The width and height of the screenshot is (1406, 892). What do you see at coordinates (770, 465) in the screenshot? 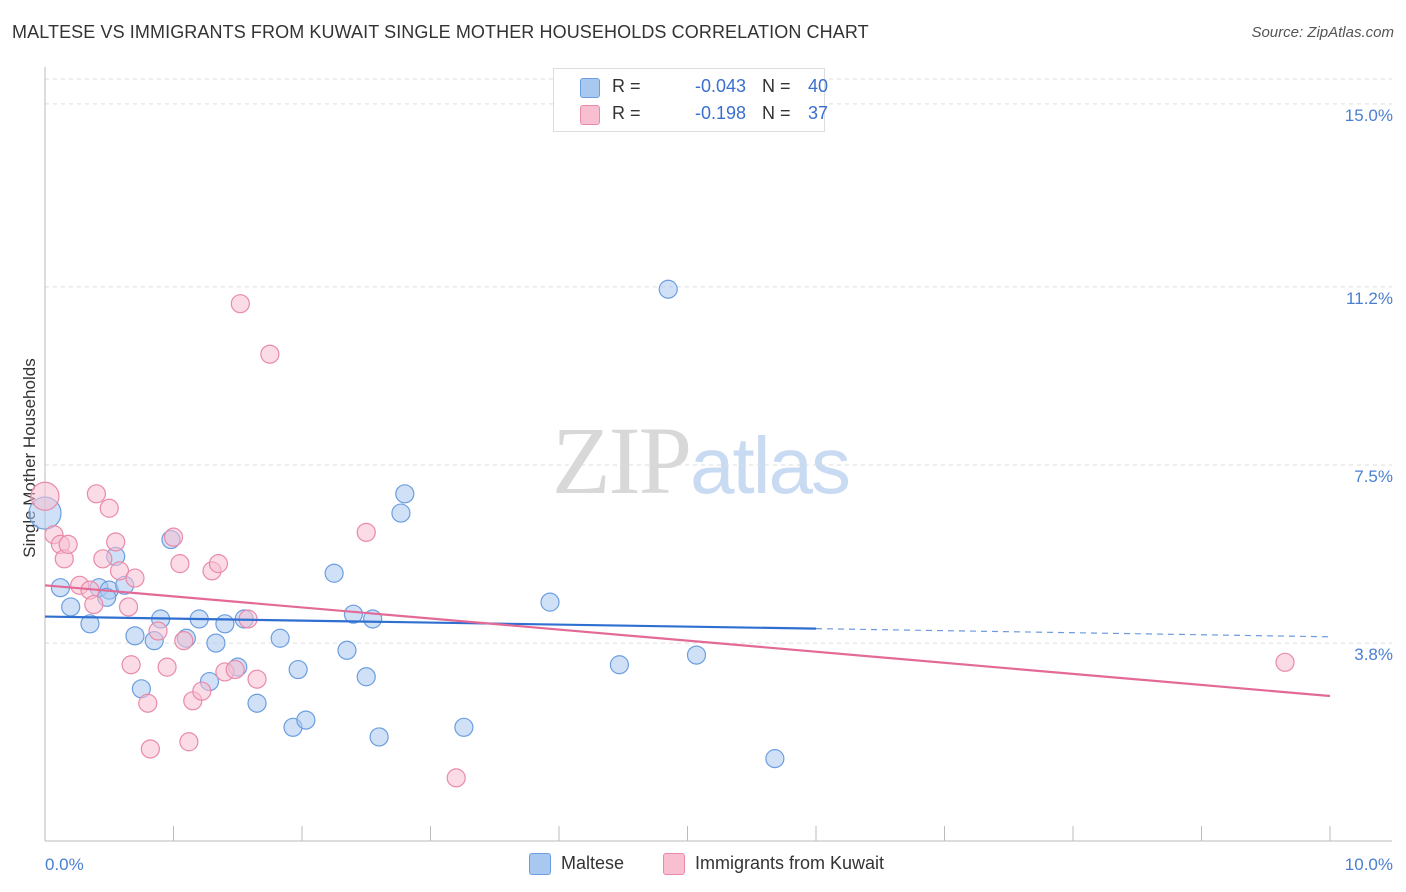
I see `watermark-atlas: atlas` at bounding box center [770, 465].